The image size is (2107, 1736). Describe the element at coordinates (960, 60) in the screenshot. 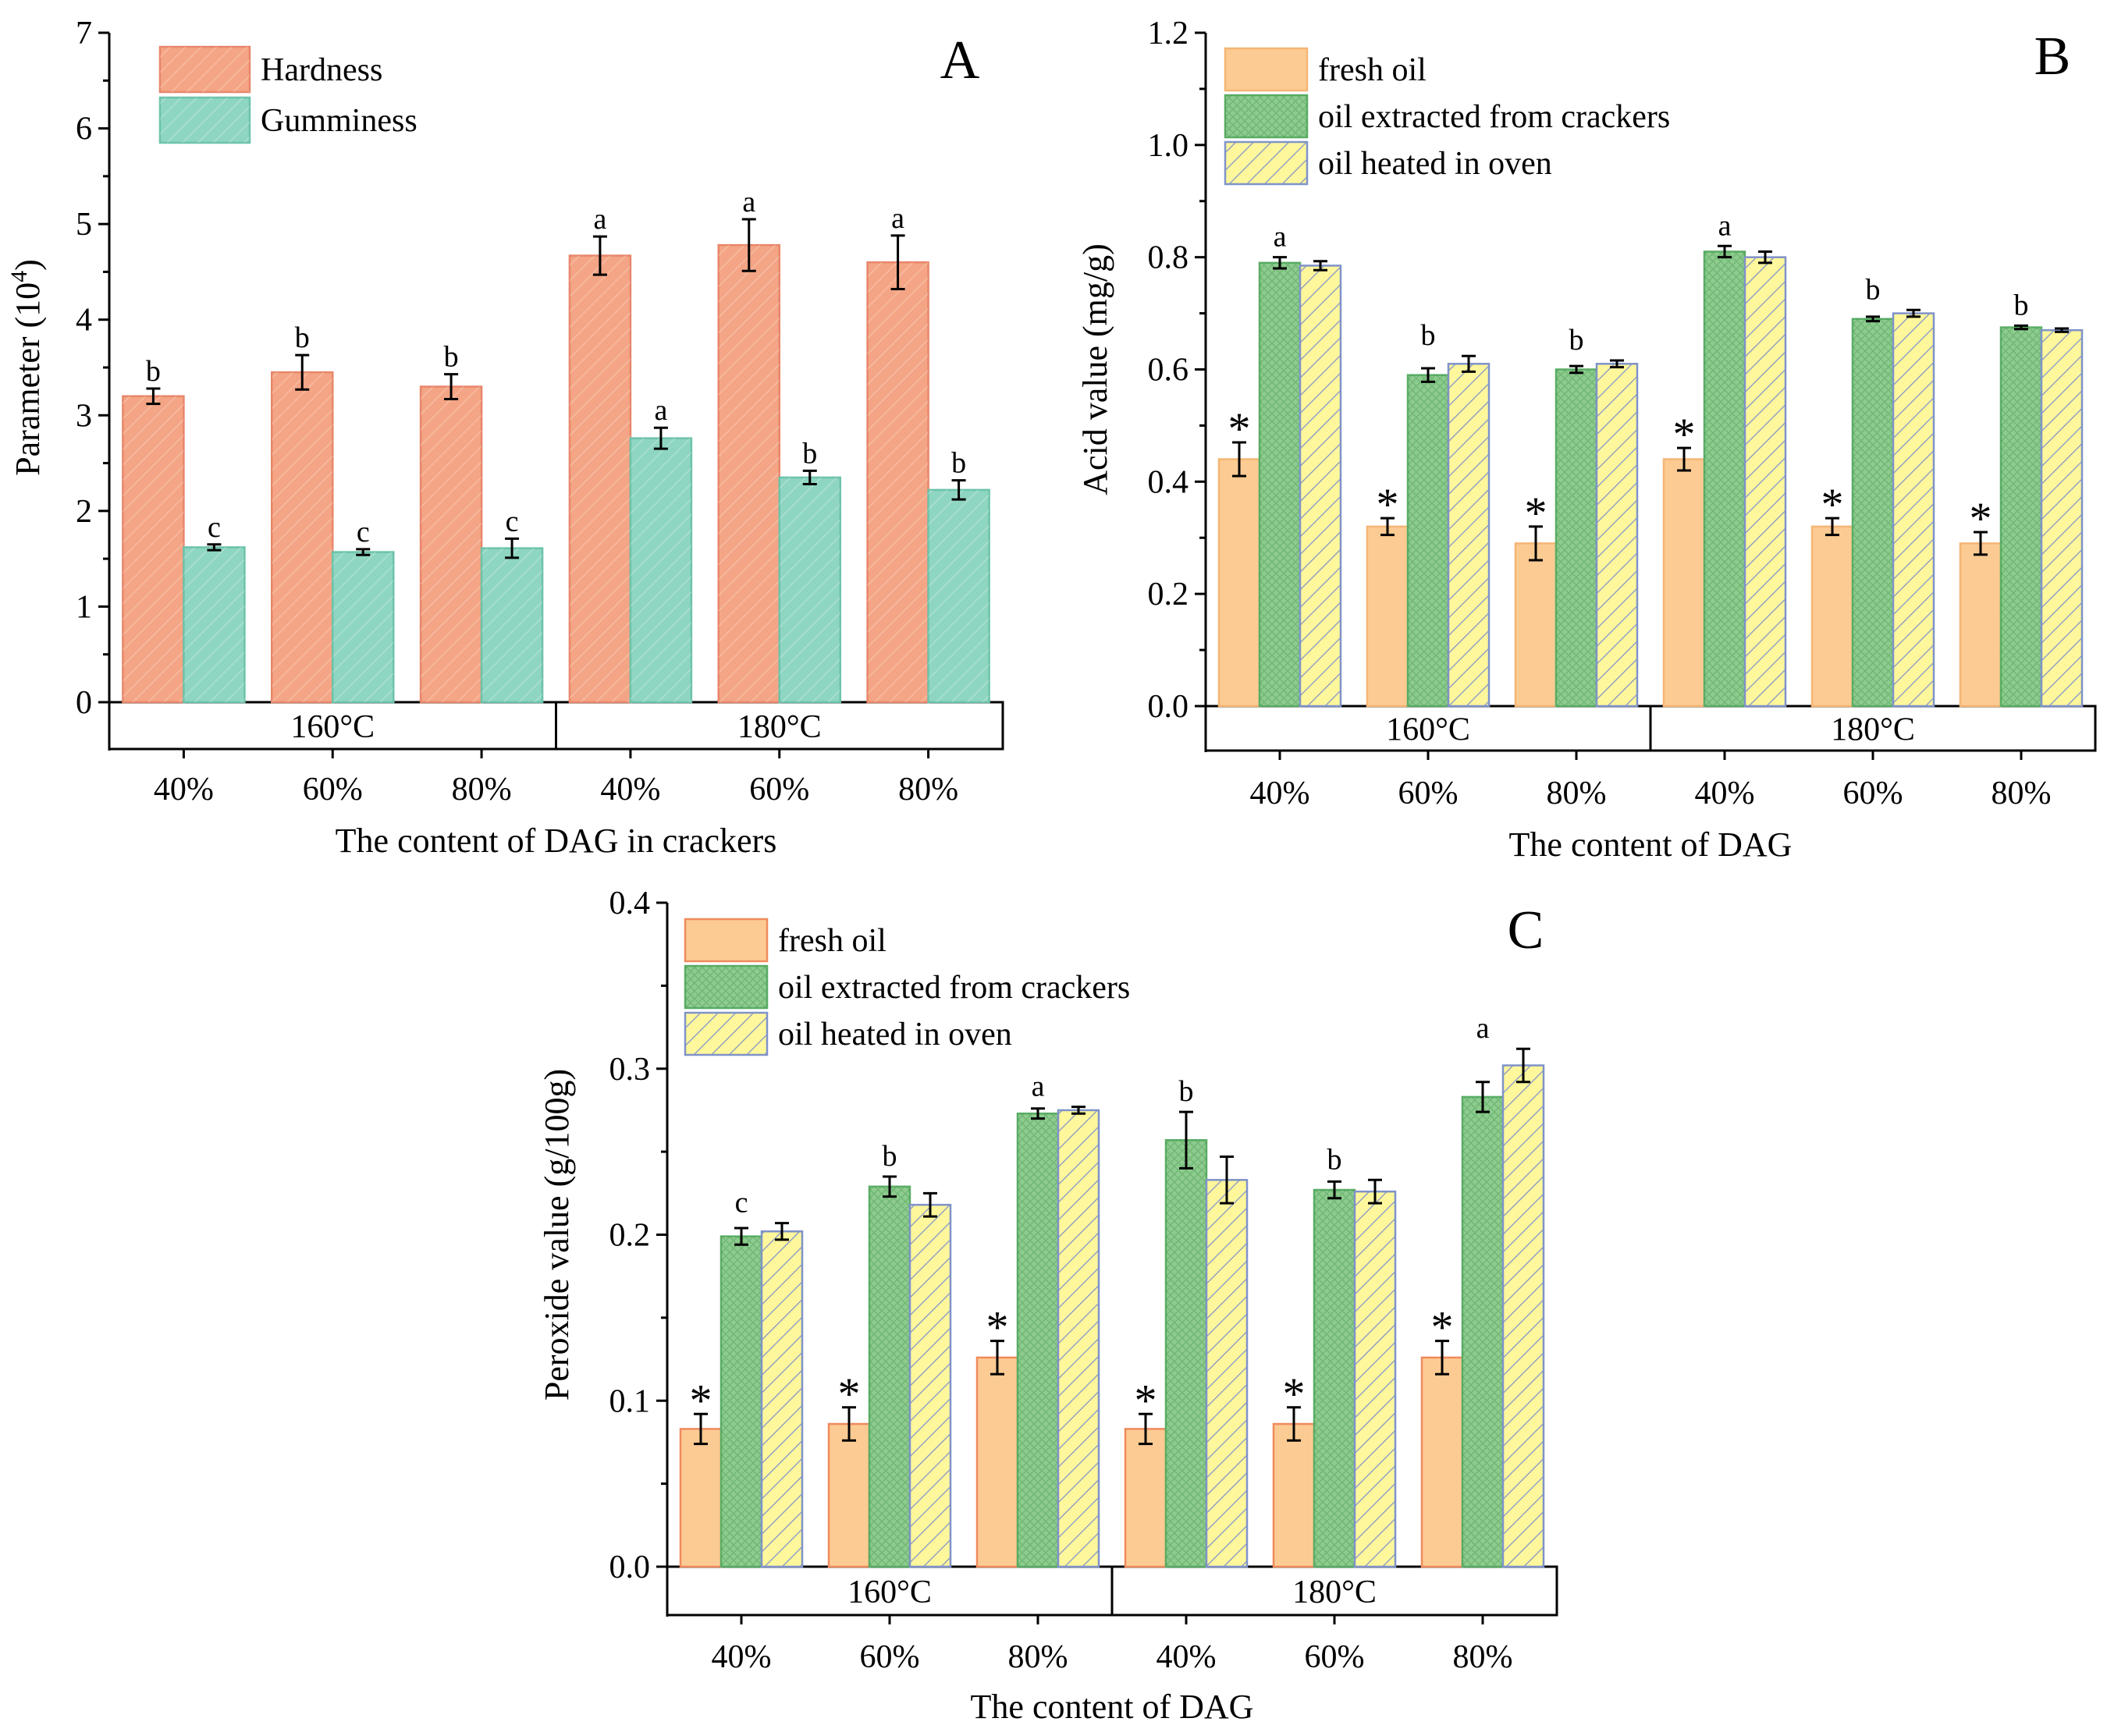

I see `panel-letter: A` at that location.